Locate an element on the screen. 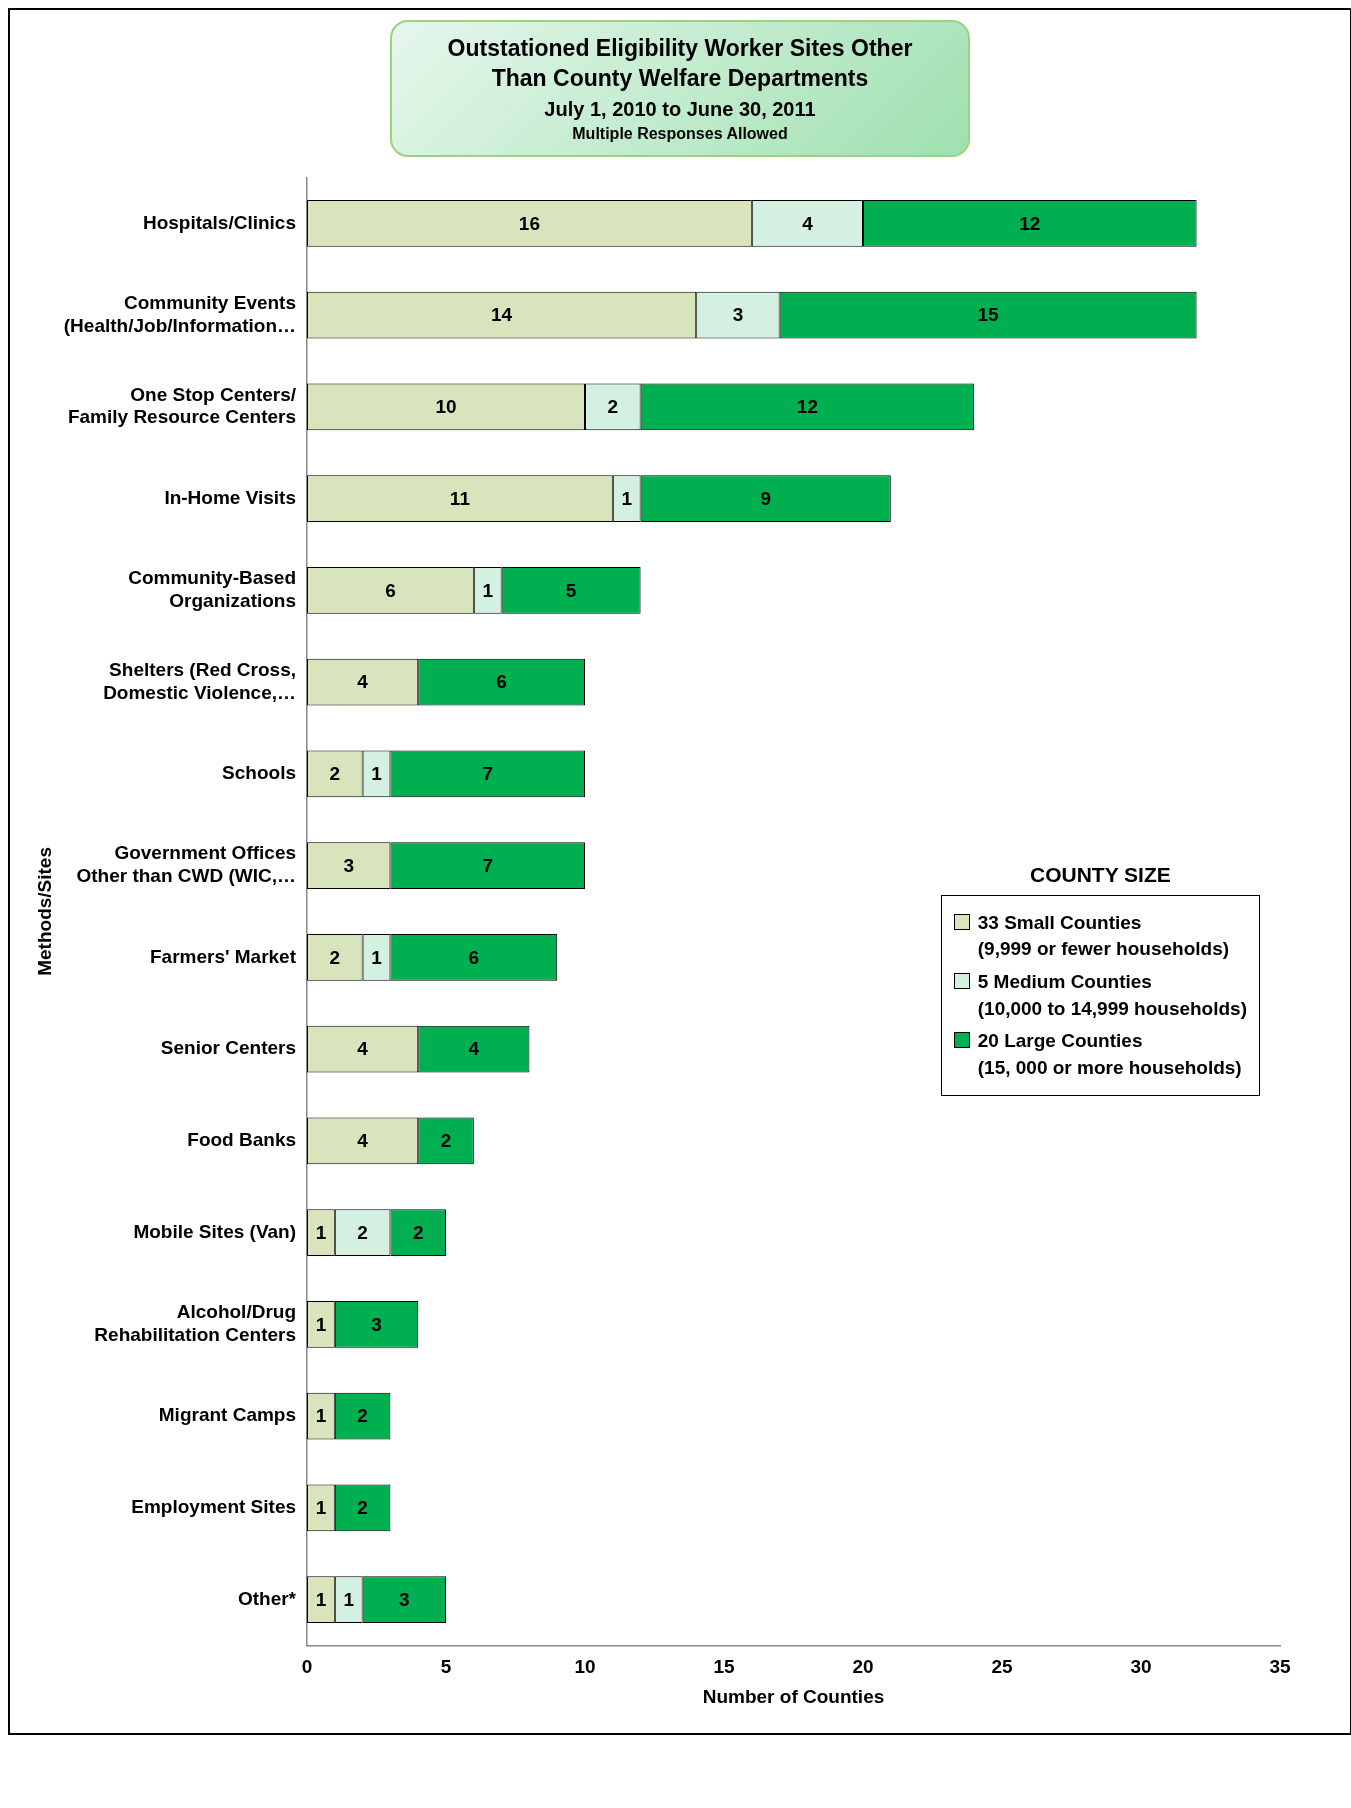  x-tick-label: 0 is located at coordinates (307, 1666).